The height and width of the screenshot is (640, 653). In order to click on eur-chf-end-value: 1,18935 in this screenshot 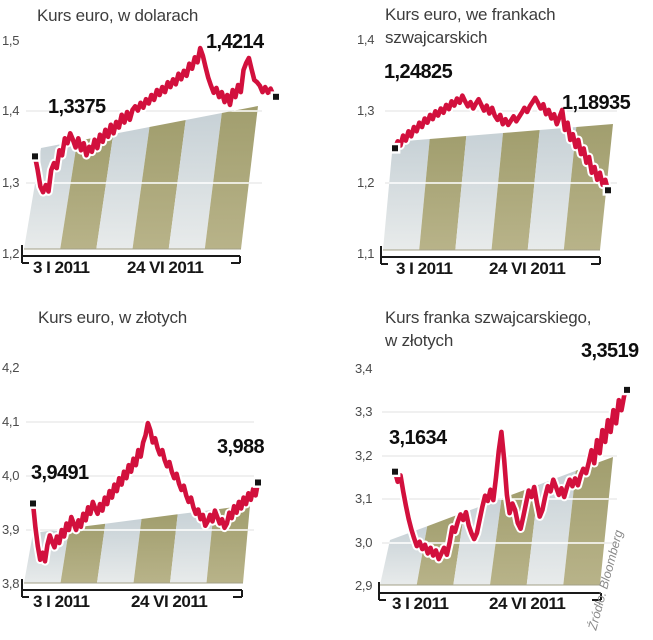, I will do `click(596, 103)`.